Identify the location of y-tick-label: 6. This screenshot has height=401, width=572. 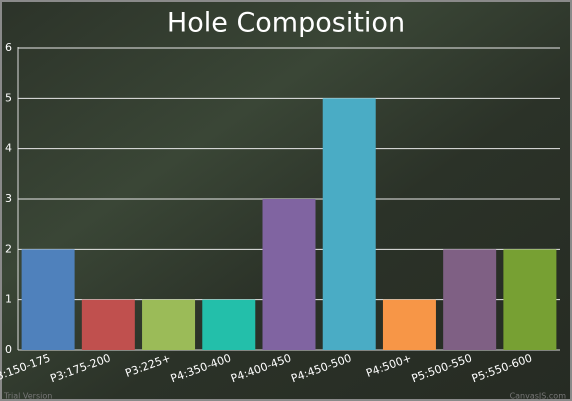
(8, 47).